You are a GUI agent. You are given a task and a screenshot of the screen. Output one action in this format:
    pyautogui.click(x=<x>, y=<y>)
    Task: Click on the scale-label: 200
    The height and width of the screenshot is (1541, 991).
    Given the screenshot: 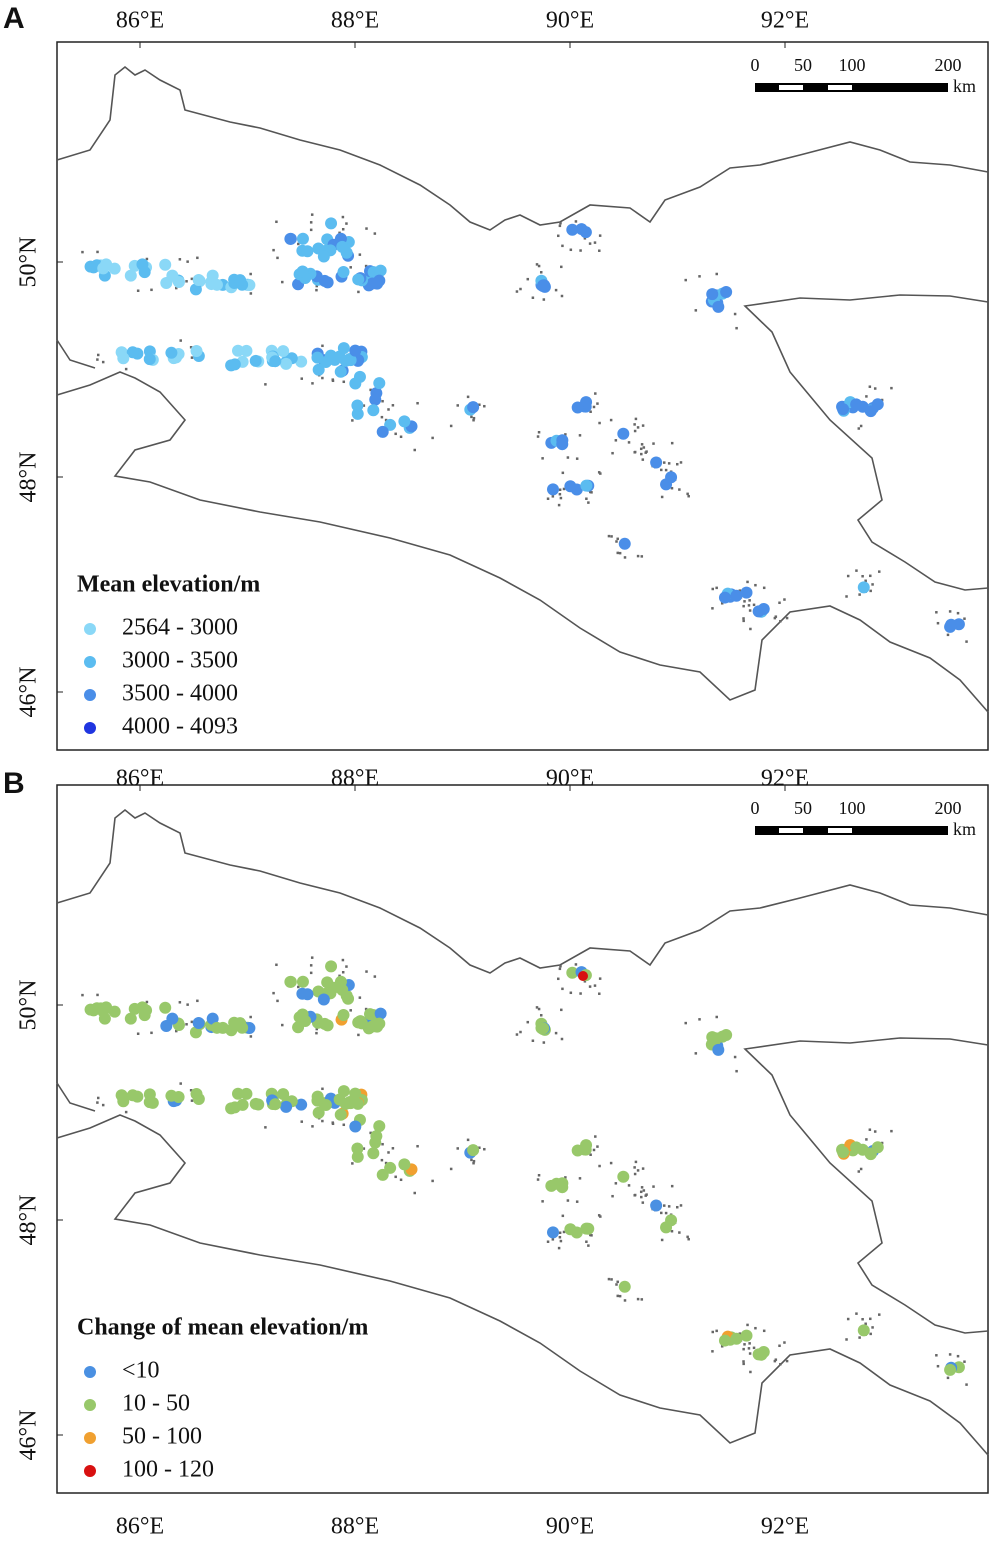 What is the action you would take?
    pyautogui.click(x=948, y=808)
    